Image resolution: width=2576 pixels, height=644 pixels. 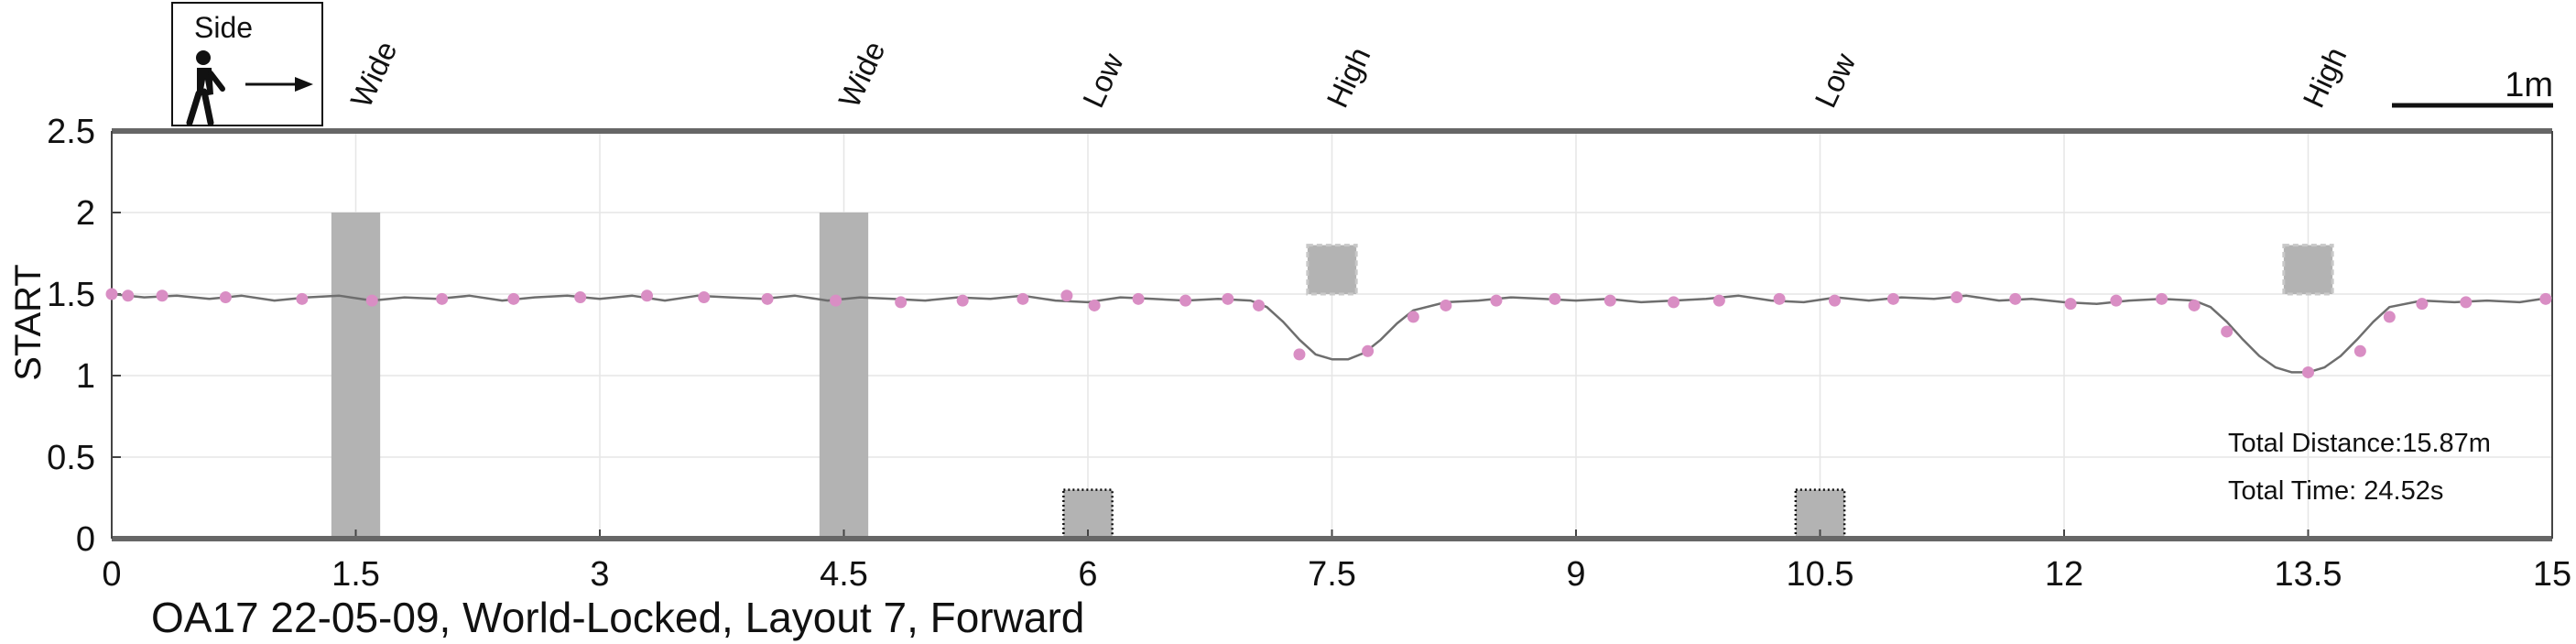 What do you see at coordinates (28, 322) in the screenshot?
I see `y-axis-label: START` at bounding box center [28, 322].